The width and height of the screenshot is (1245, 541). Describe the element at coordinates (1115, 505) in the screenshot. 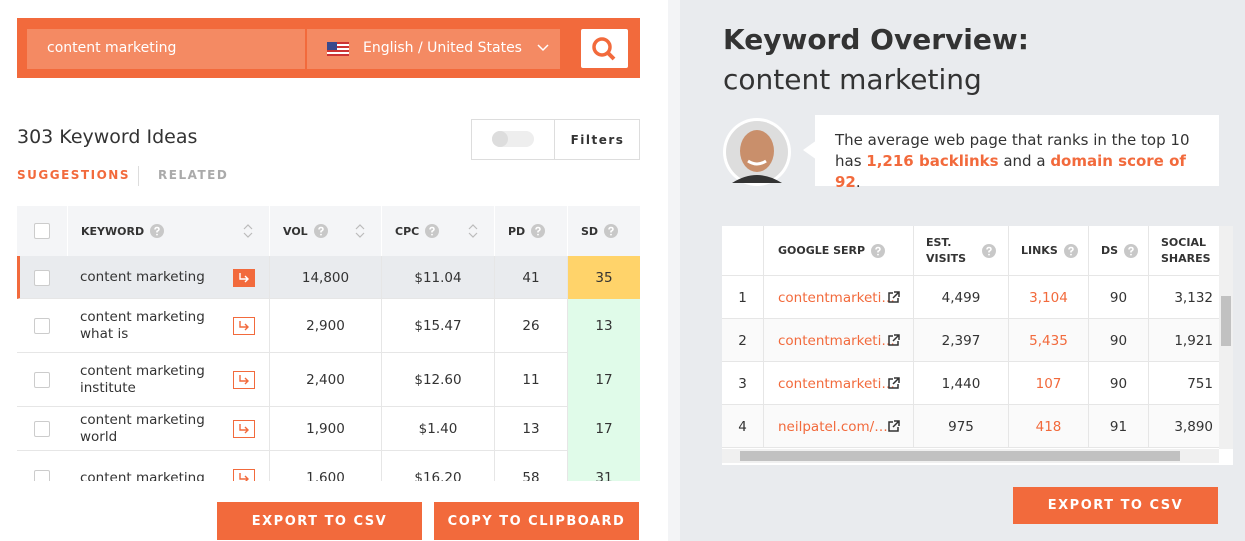

I see `serp-export-button: EXPORT TO CSV` at that location.